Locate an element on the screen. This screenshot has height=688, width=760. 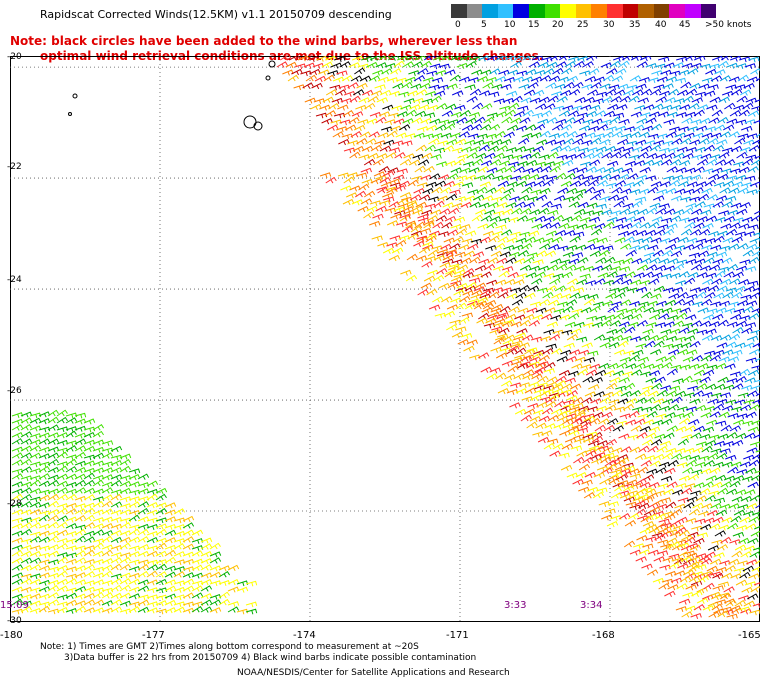
colorbar-label: 30 is located at coordinates (609, 25).